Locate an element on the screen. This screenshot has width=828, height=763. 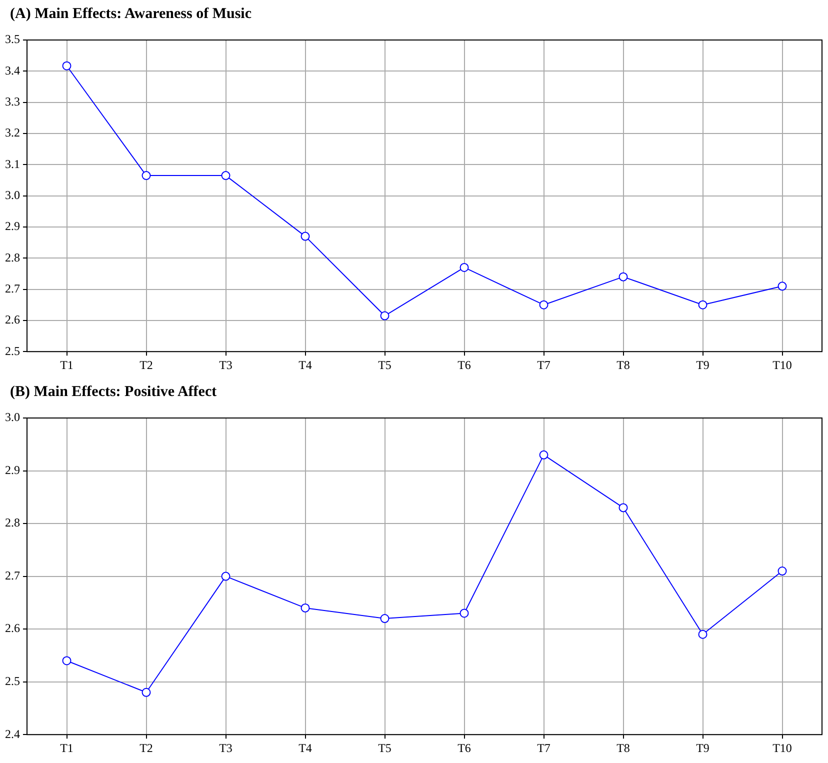
y-tick-label: 2.4 is located at coordinates (12, 733).